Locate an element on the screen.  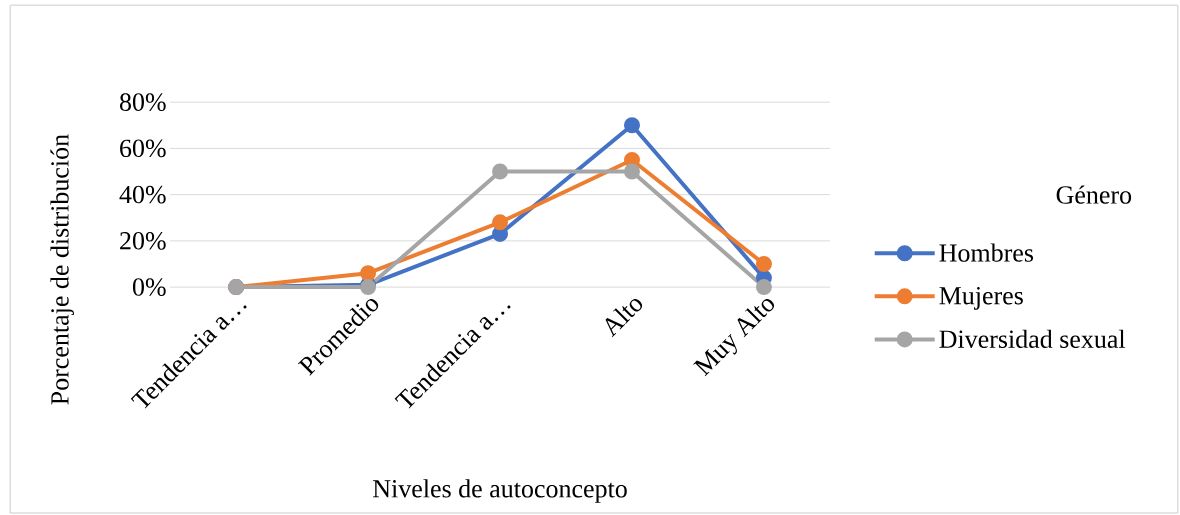
legend-label: Hombres is located at coordinates (986, 252).